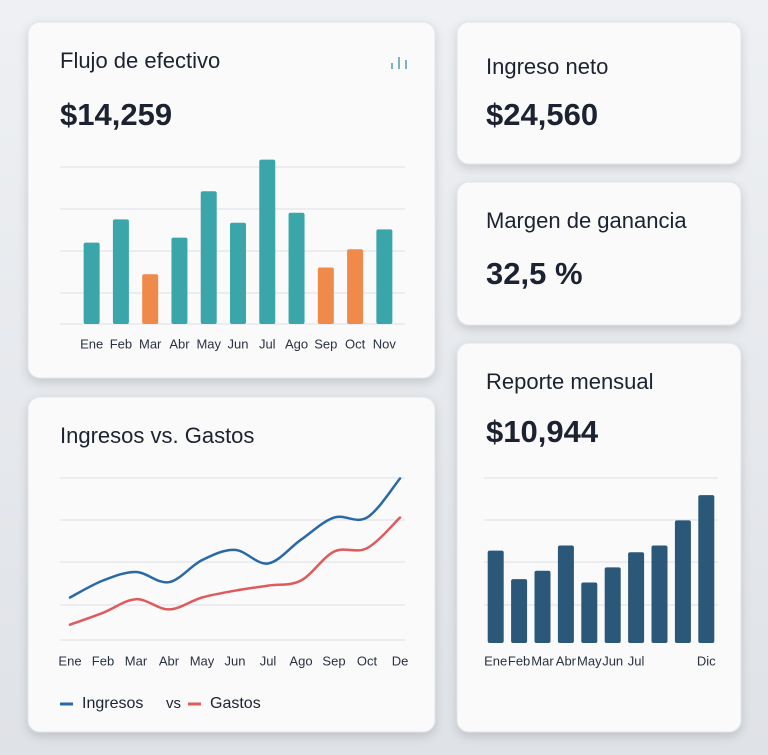 Image resolution: width=768 pixels, height=755 pixels. I want to click on card-amount: $24,560, so click(542, 114).